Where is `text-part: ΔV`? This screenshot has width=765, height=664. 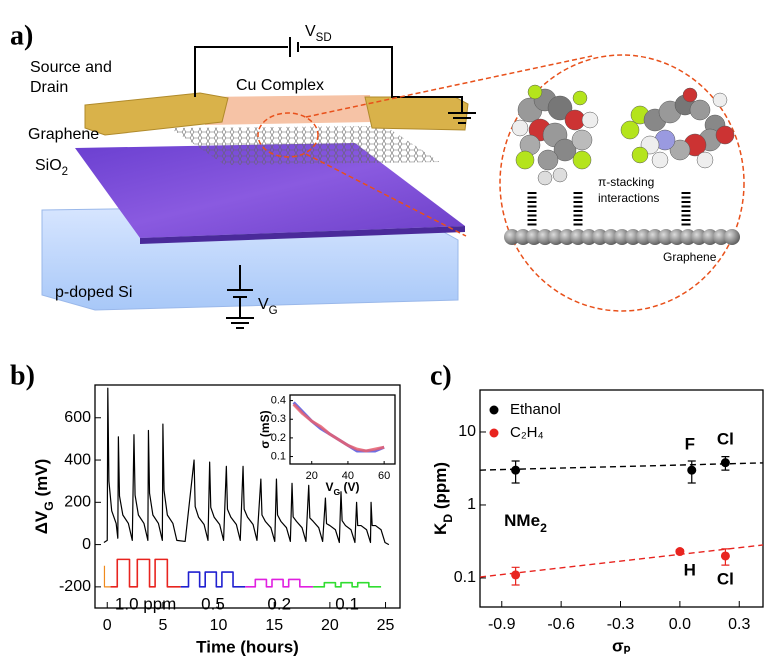 text-part: ΔV is located at coordinates (41, 522).